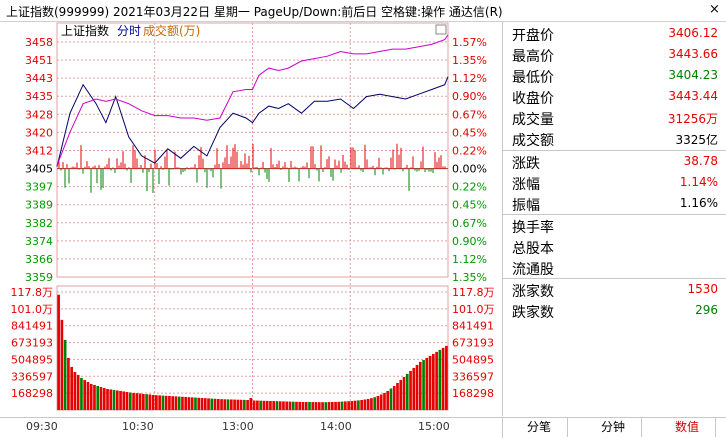  What do you see at coordinates (533, 249) in the screenshot?
I see `total-shares: 总股本` at bounding box center [533, 249].